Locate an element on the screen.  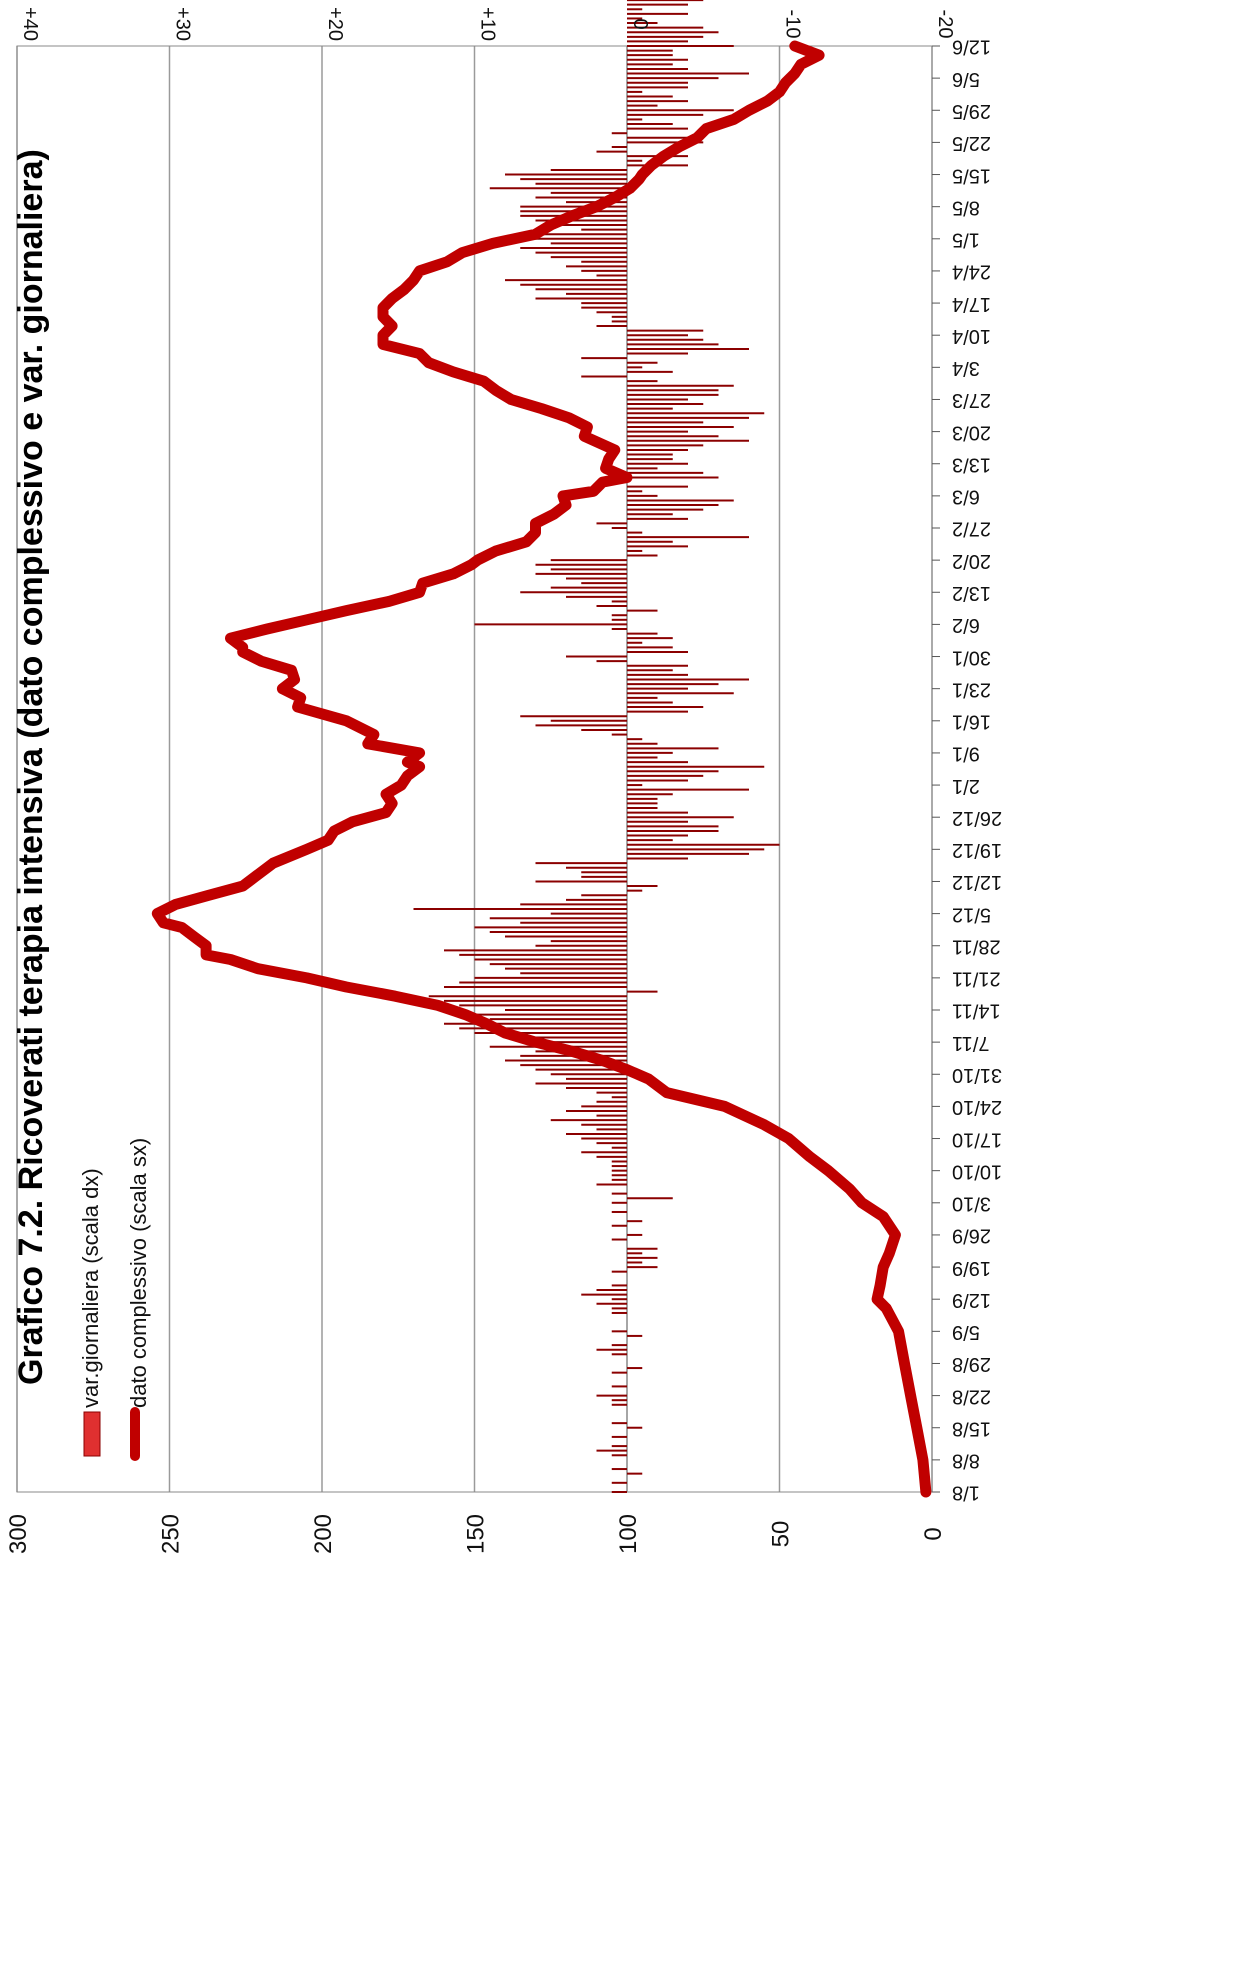
date-tick-label: 13/3 is located at coordinates (971, 464).